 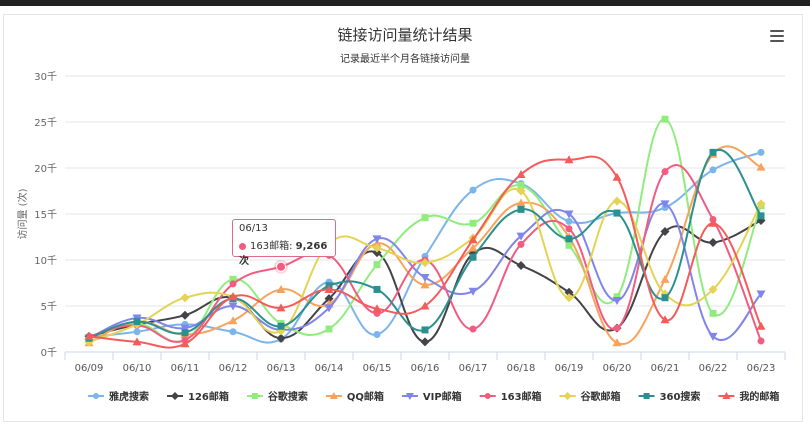 I want to click on window-top-bar, so click(x=405, y=3).